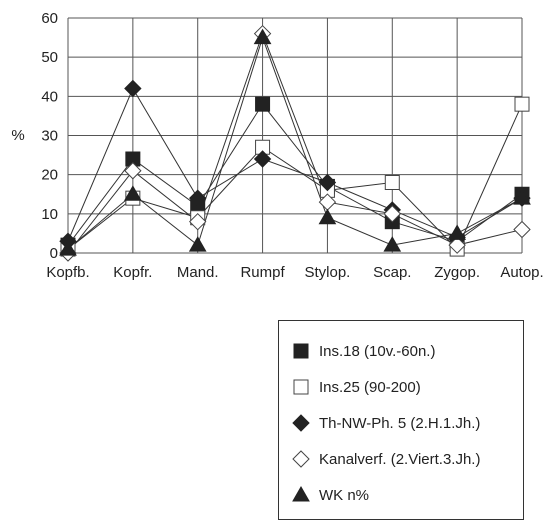 The width and height of the screenshot is (560, 531). What do you see at coordinates (262, 272) in the screenshot?
I see `x-tick-label: Rumpf` at bounding box center [262, 272].